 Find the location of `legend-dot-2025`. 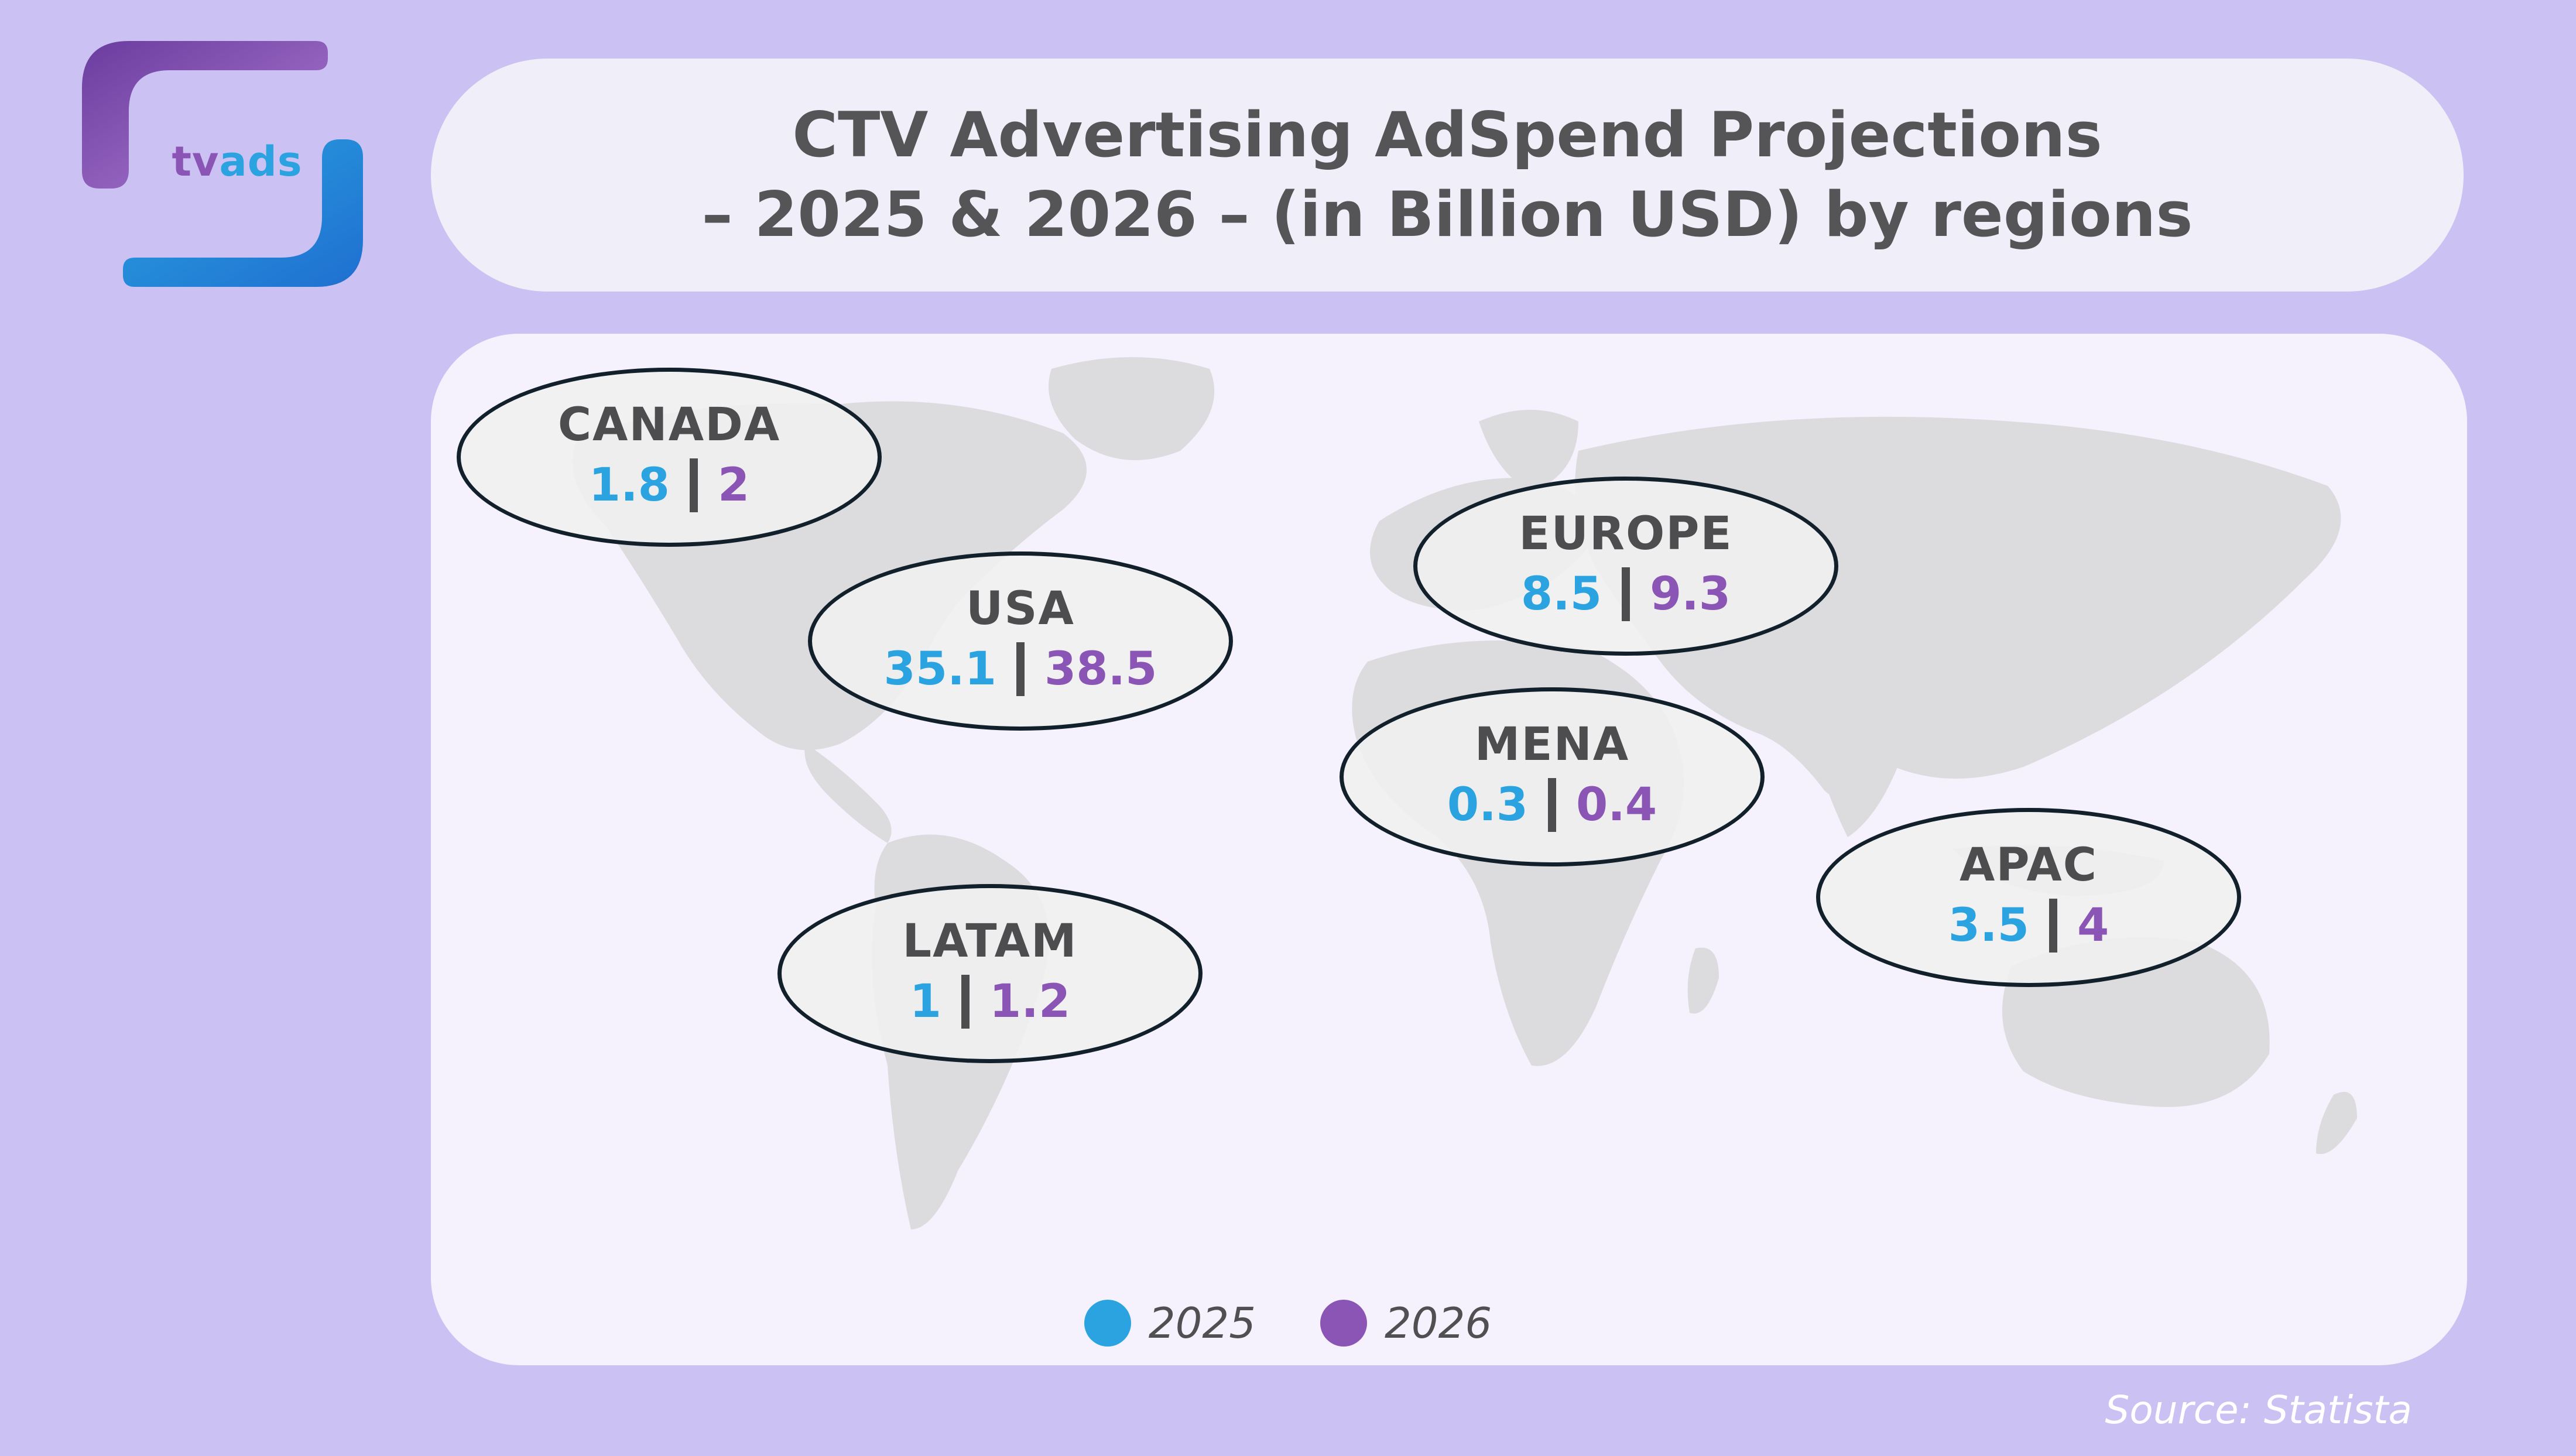

legend-dot-2025 is located at coordinates (1107, 1323).